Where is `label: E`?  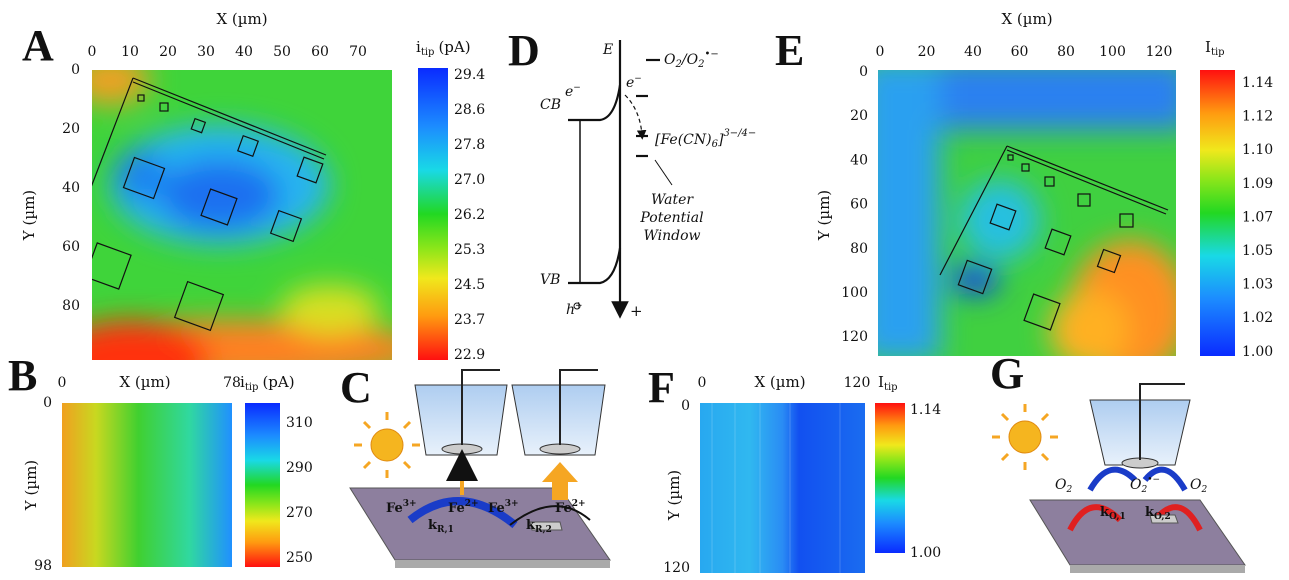 label: E is located at coordinates (607, 50).